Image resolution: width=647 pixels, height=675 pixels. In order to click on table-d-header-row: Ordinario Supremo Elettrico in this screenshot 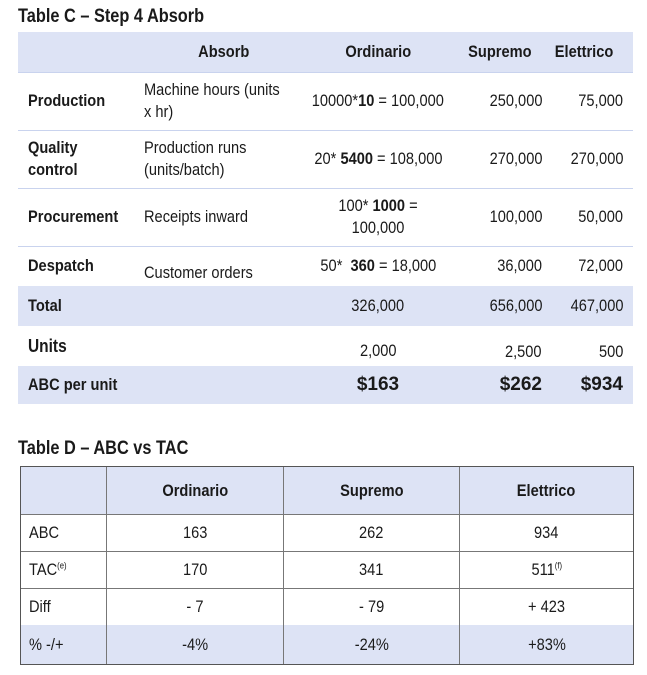, I will do `click(327, 491)`.